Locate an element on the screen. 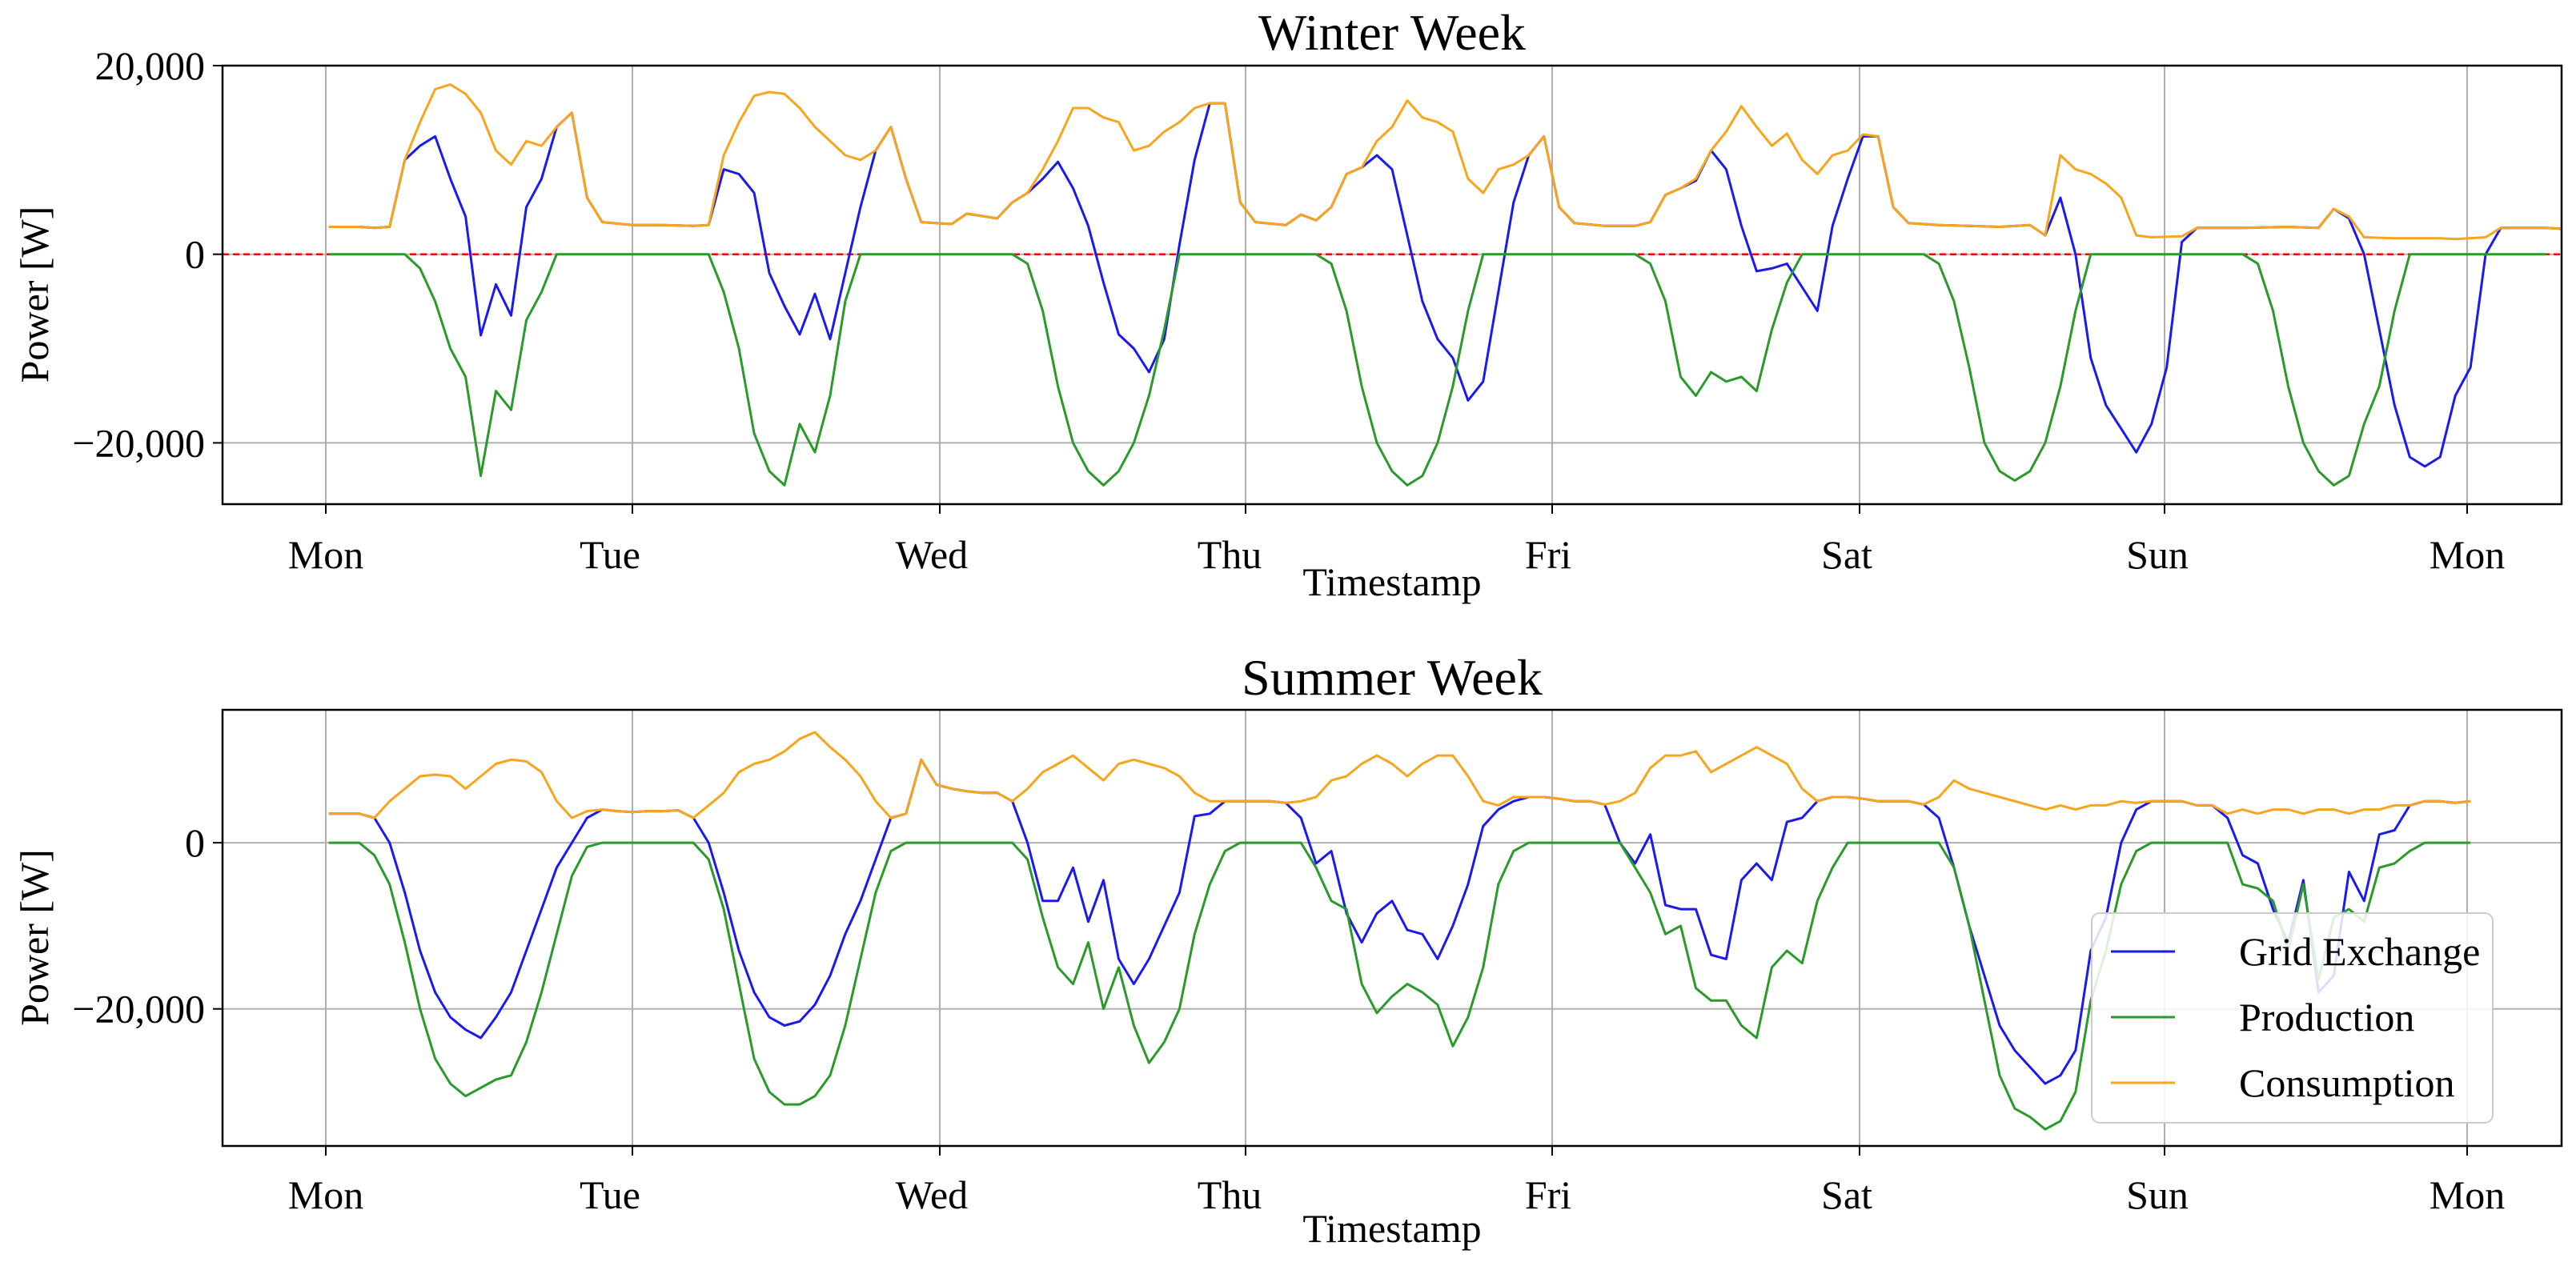 This screenshot has height=1266, width=2576. legend-label-grid-exchange: Grid Exchange is located at coordinates (2359, 951).